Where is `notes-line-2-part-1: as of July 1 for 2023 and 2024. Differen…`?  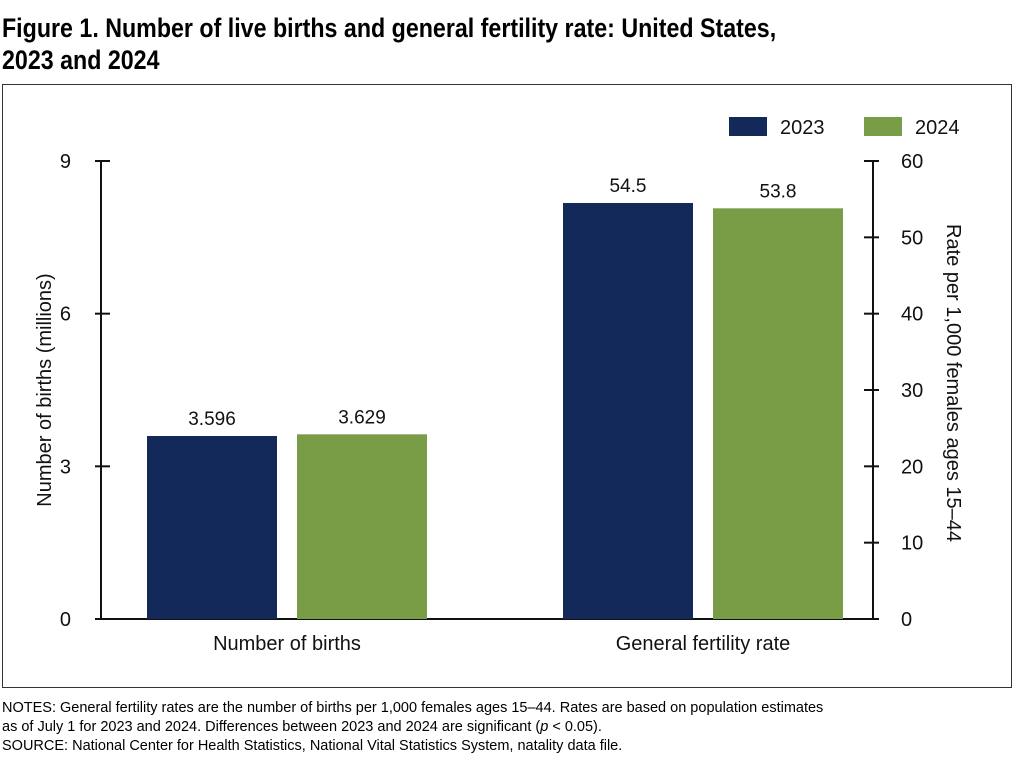 notes-line-2-part-1: as of July 1 for 2023 and 2024. Differen… is located at coordinates (271, 727).